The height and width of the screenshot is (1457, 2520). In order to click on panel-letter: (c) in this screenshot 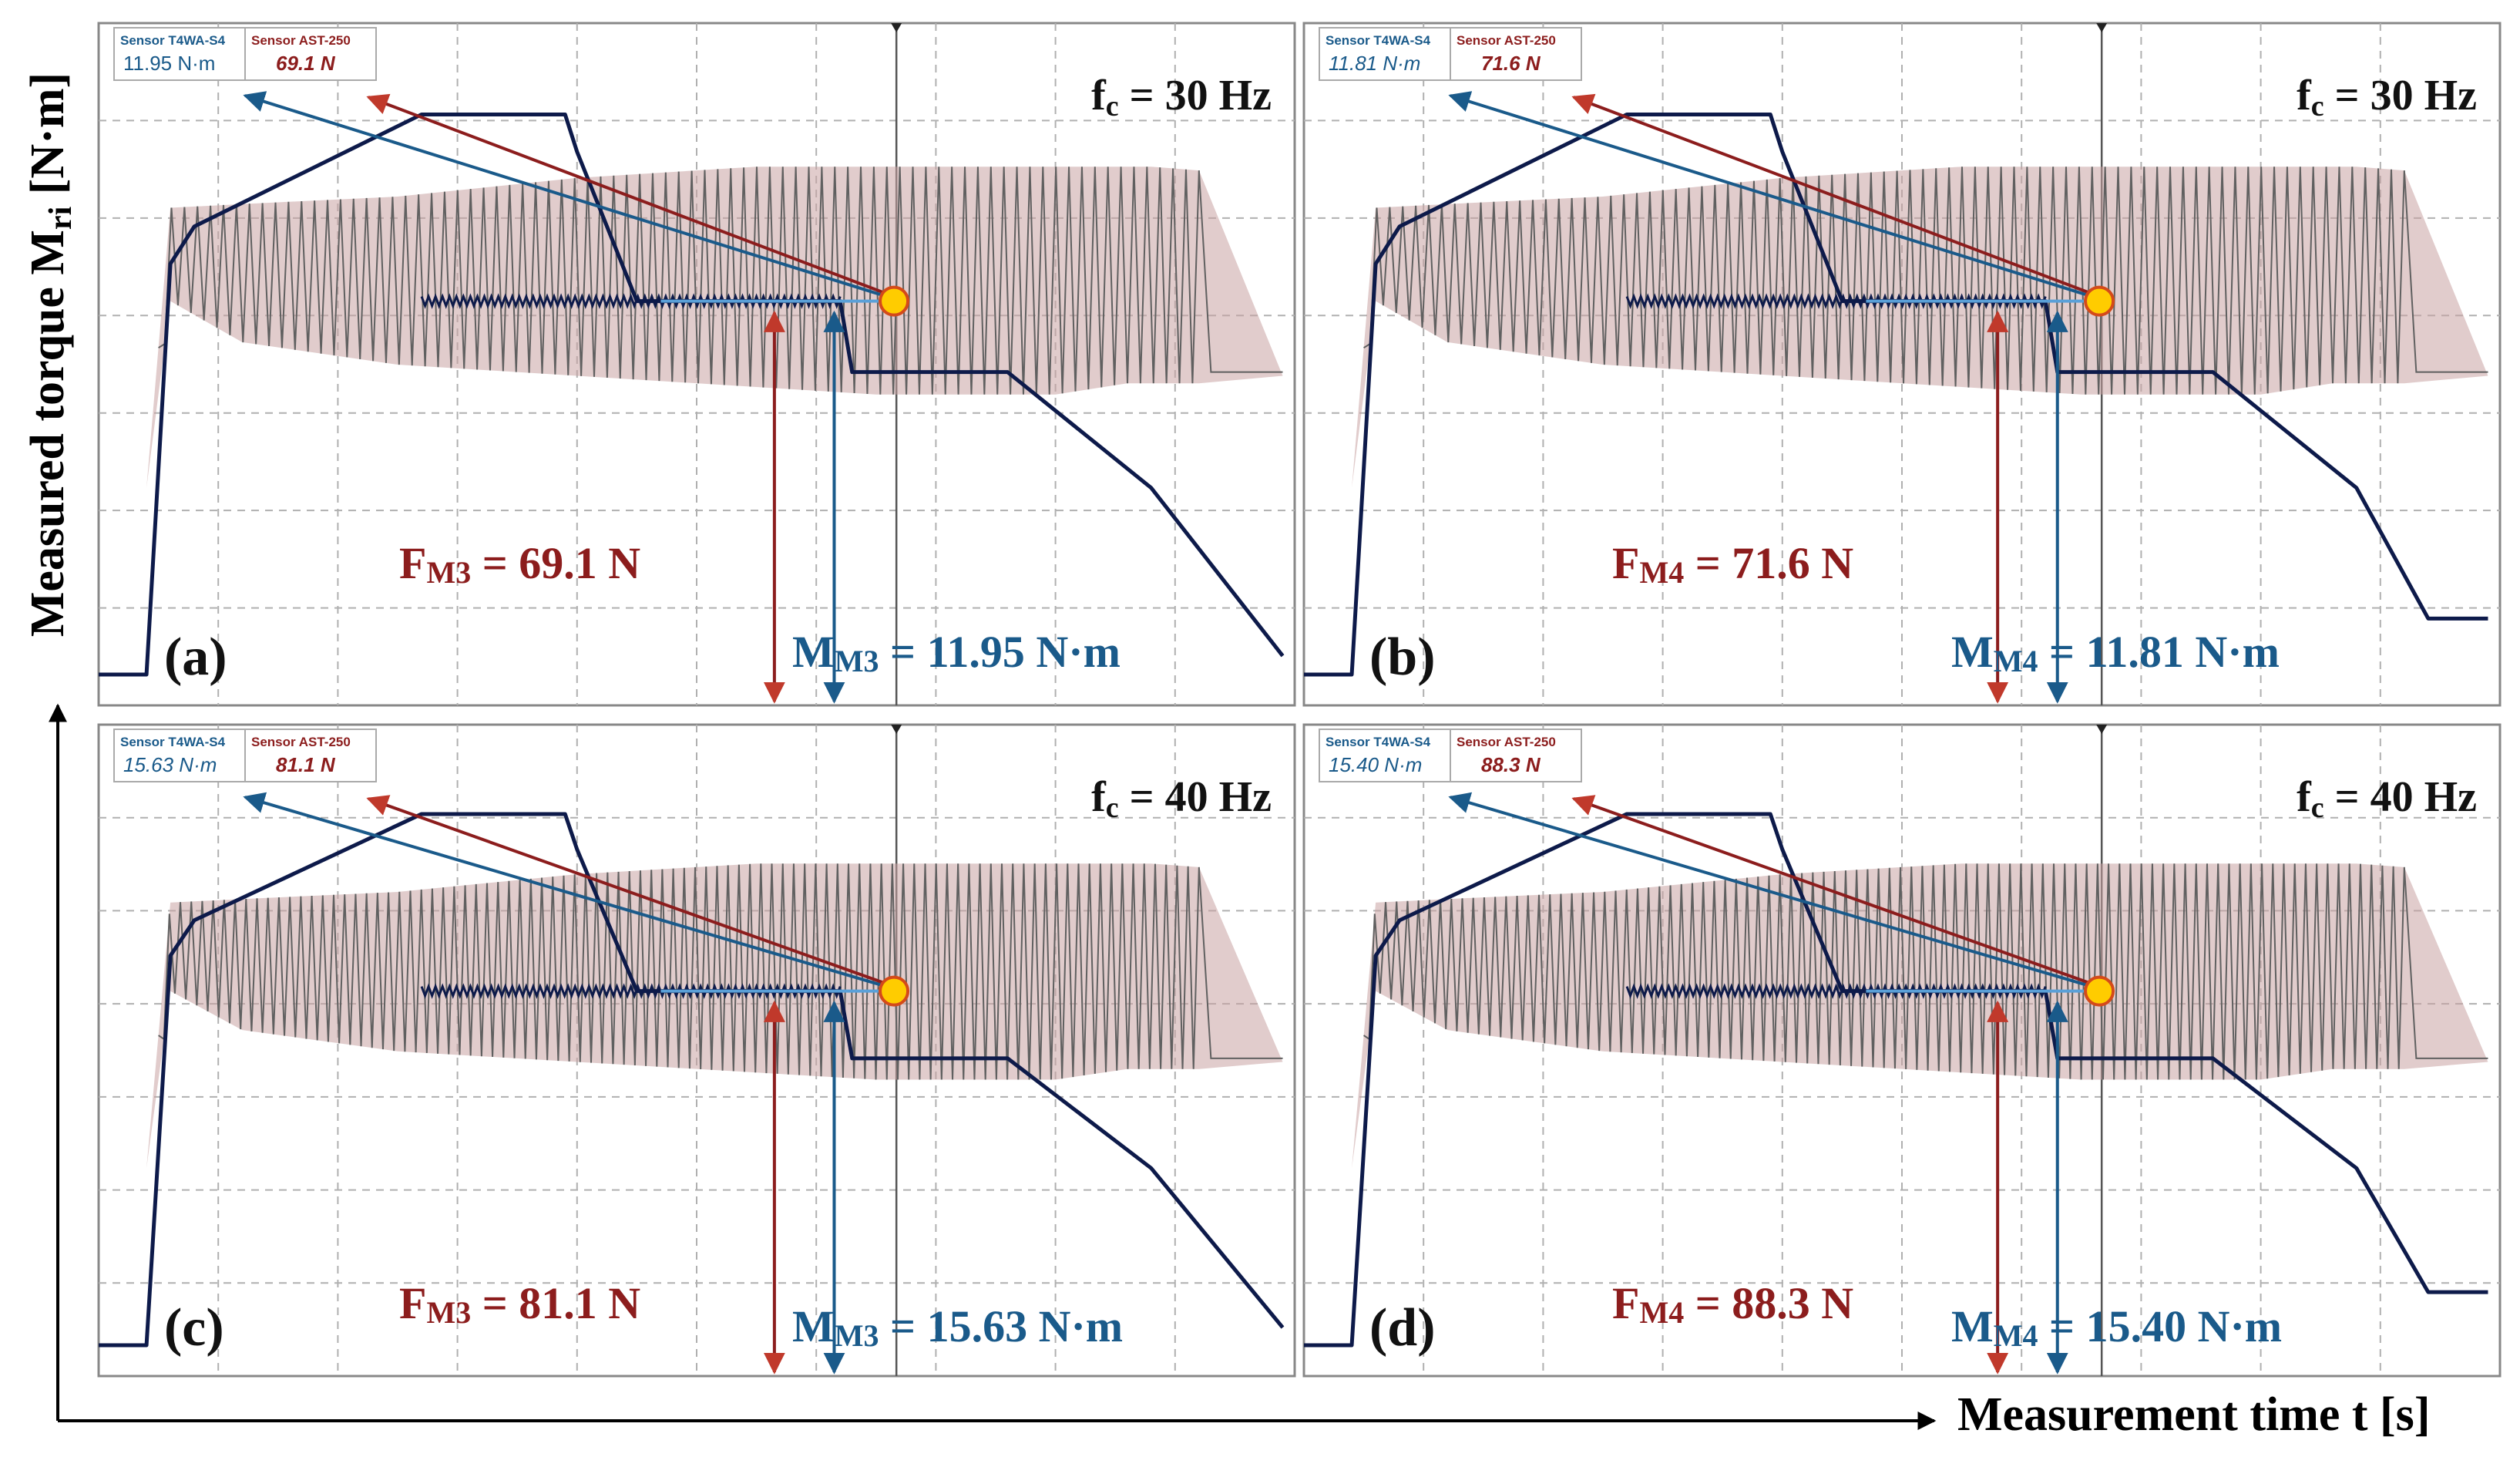, I will do `click(194, 1328)`.